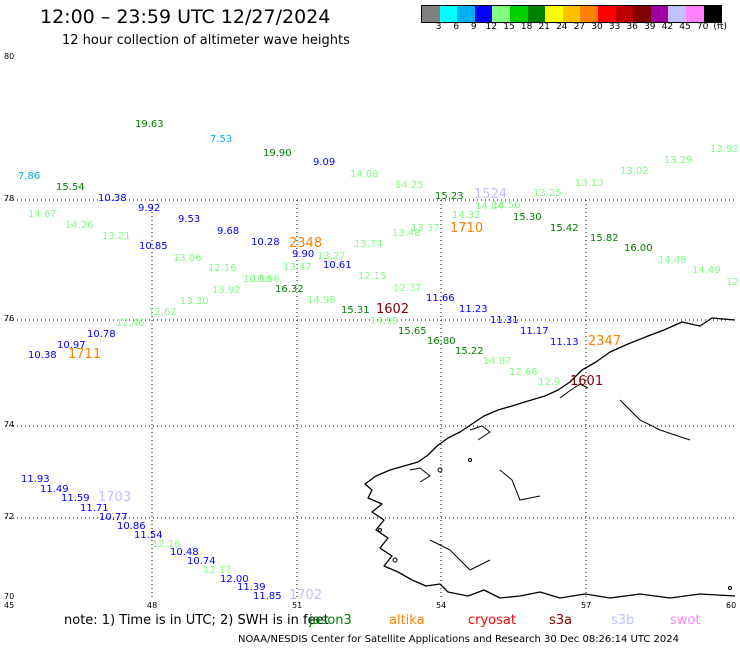 Image resolution: width=740 pixels, height=650 pixels. I want to click on wave-height-label: 9.68, so click(228, 231).